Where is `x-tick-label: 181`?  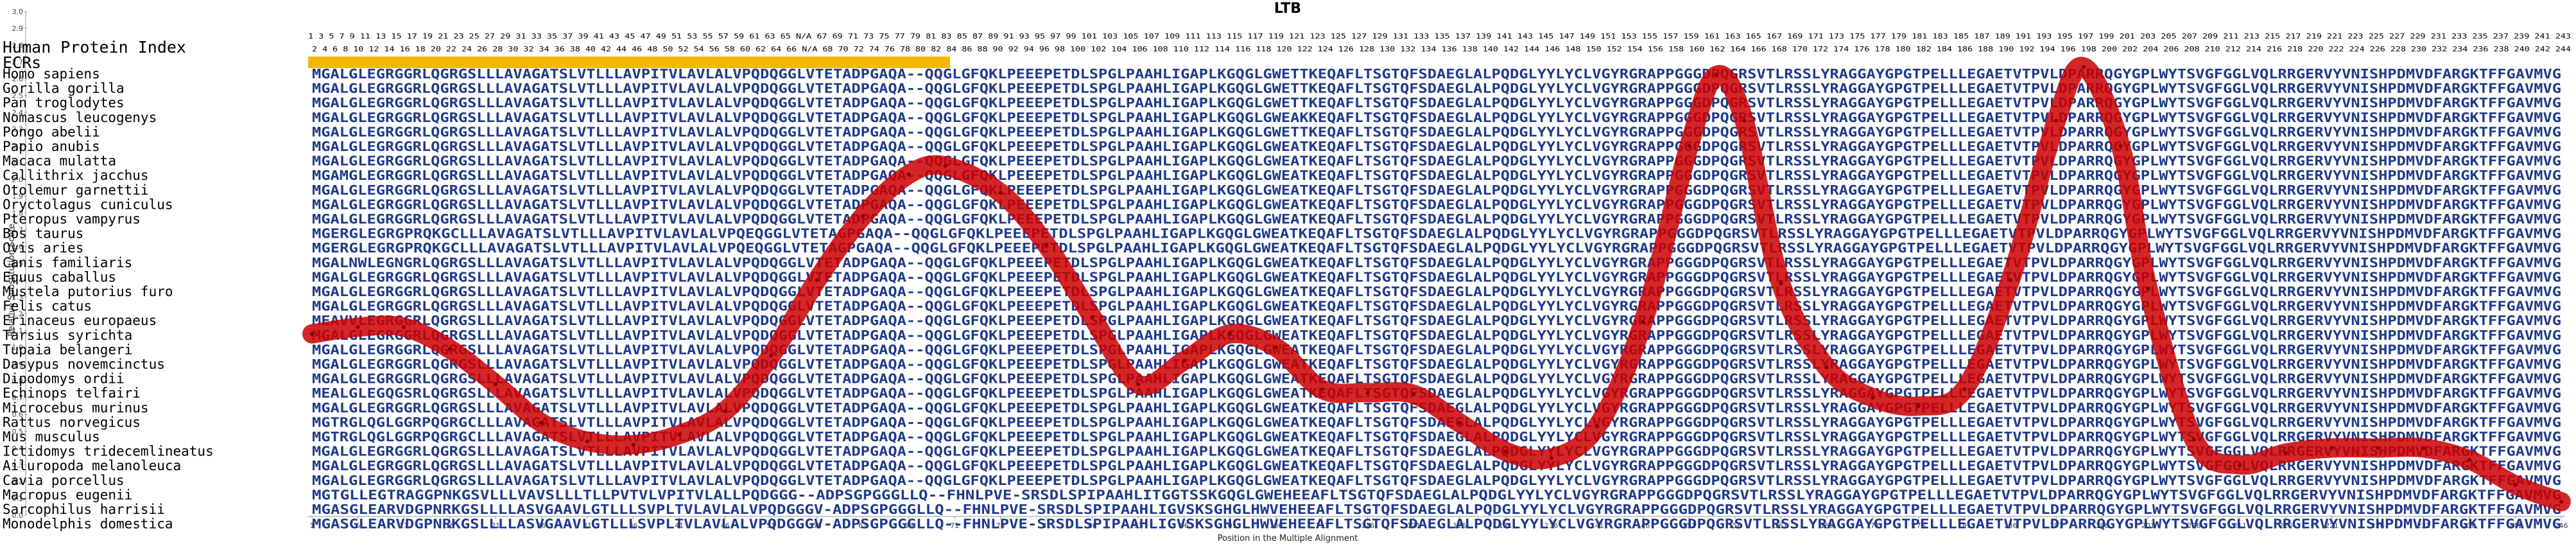
x-tick-label: 181 is located at coordinates (1965, 526).